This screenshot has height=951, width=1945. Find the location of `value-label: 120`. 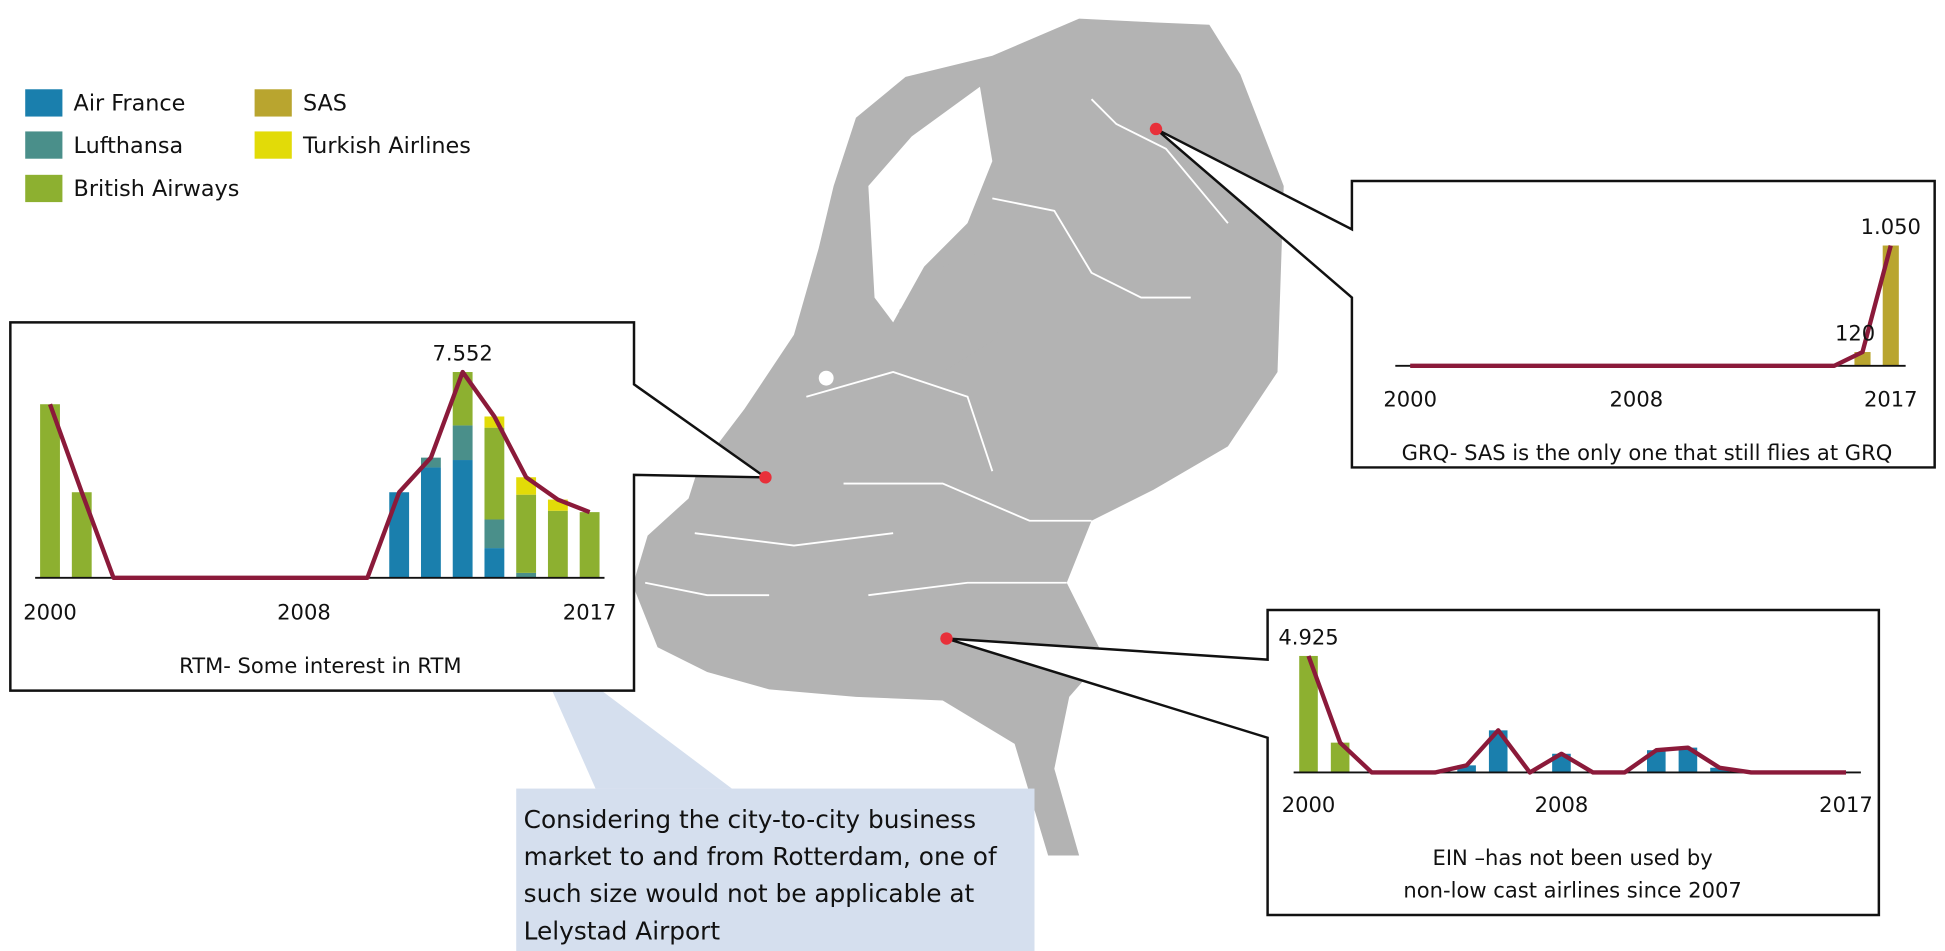

value-label: 120 is located at coordinates (1855, 333).